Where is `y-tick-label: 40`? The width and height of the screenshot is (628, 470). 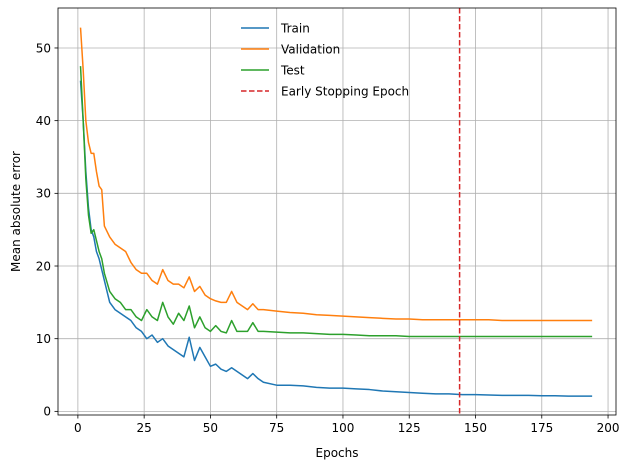 y-tick-label: 40 is located at coordinates (43, 121).